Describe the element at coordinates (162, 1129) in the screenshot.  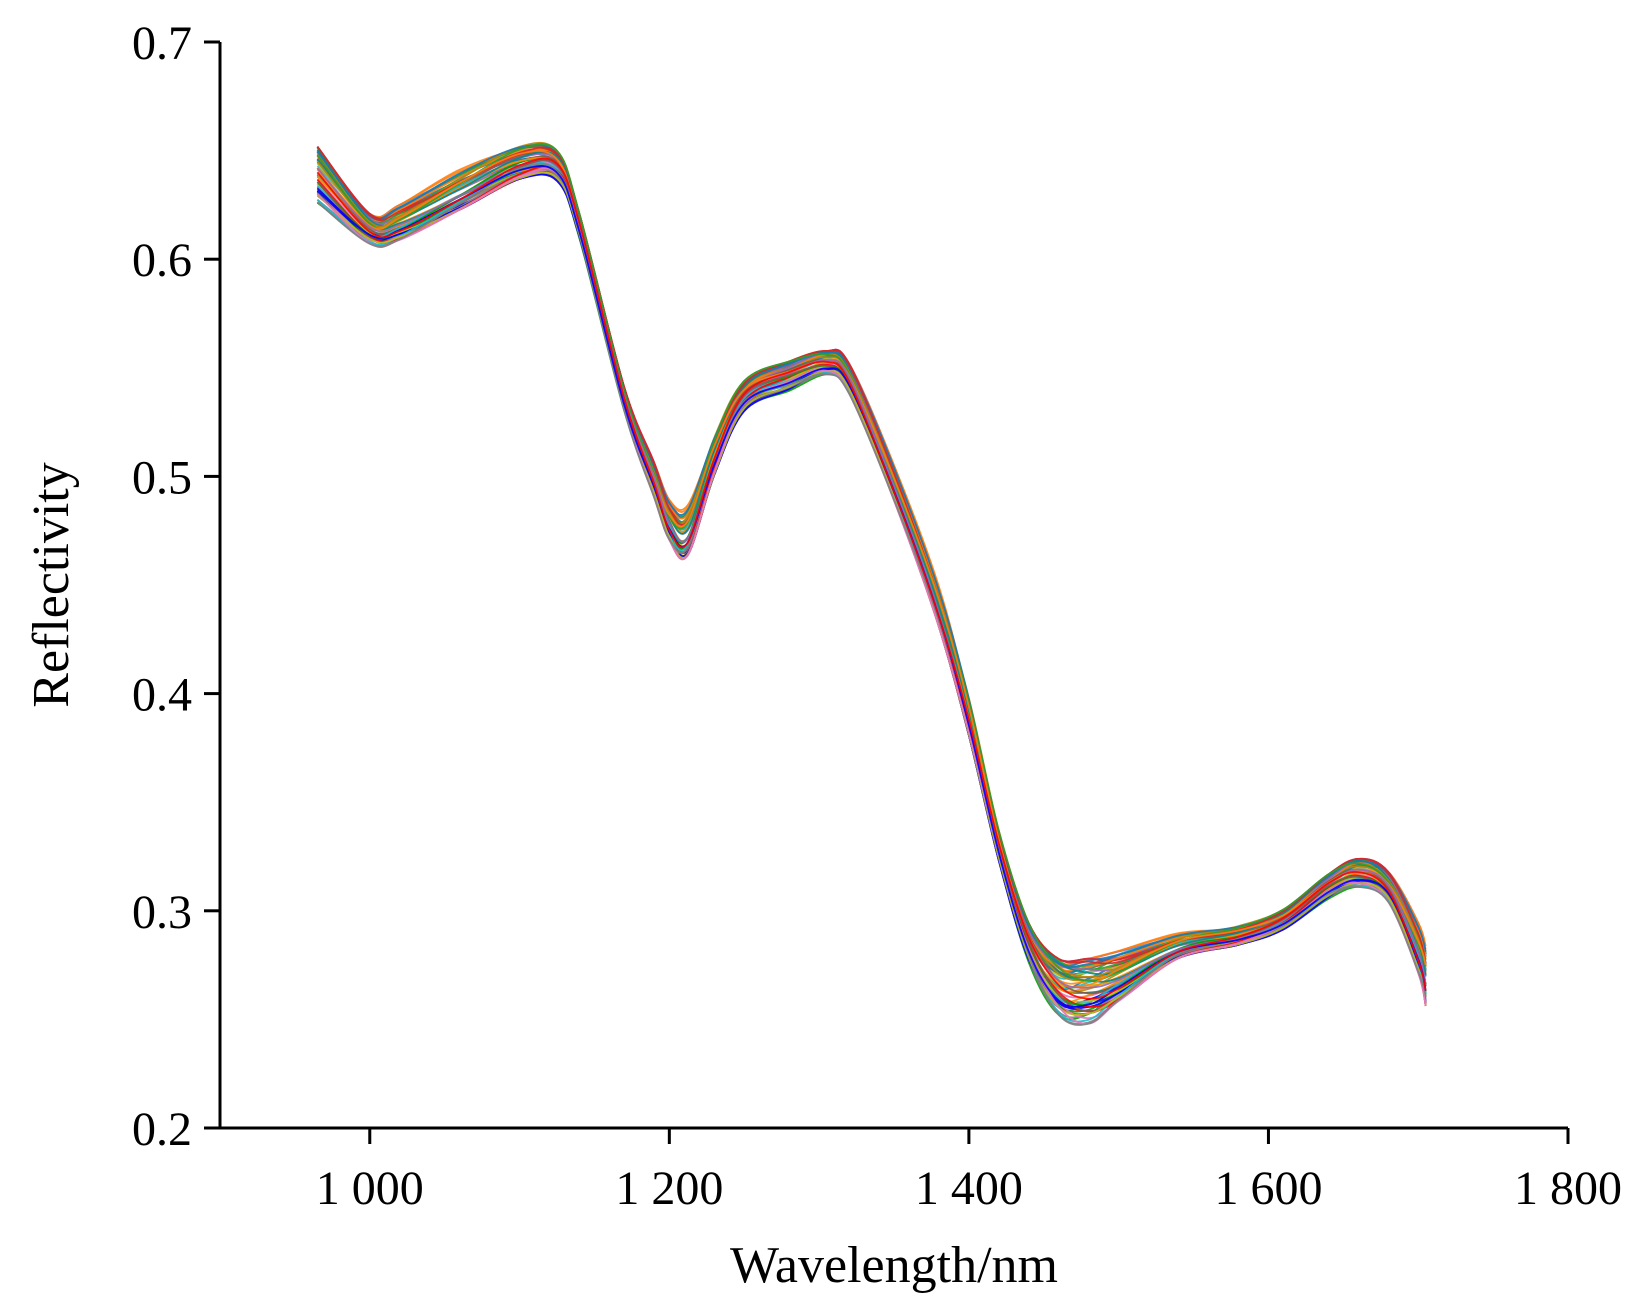
I see `y-tick-label: 0.2` at that location.